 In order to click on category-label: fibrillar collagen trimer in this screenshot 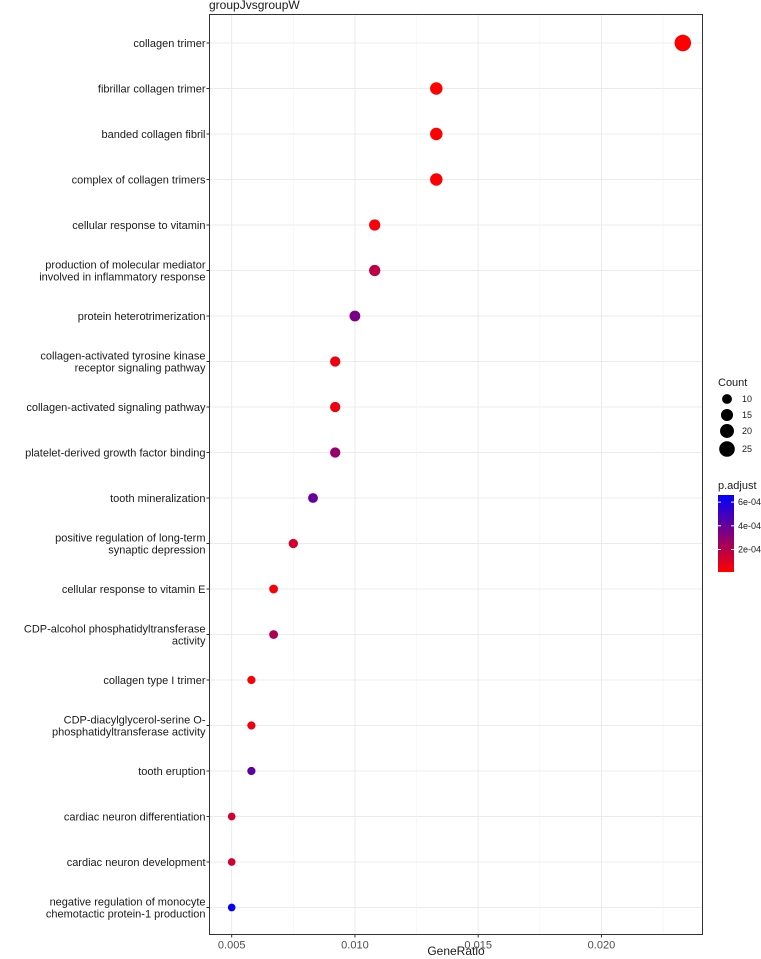, I will do `click(152, 90)`.